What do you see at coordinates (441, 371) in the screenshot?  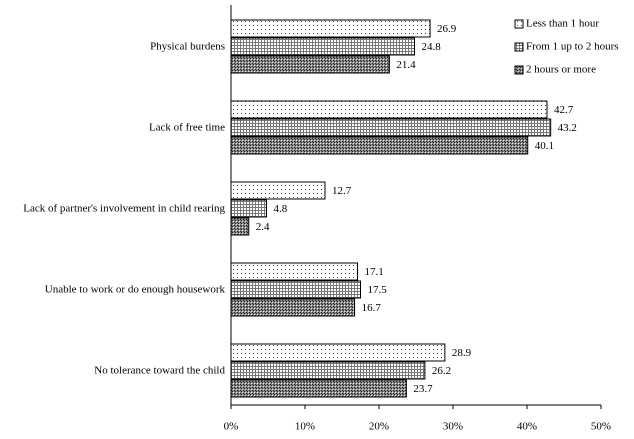 I see `value-label: 26.2` at bounding box center [441, 371].